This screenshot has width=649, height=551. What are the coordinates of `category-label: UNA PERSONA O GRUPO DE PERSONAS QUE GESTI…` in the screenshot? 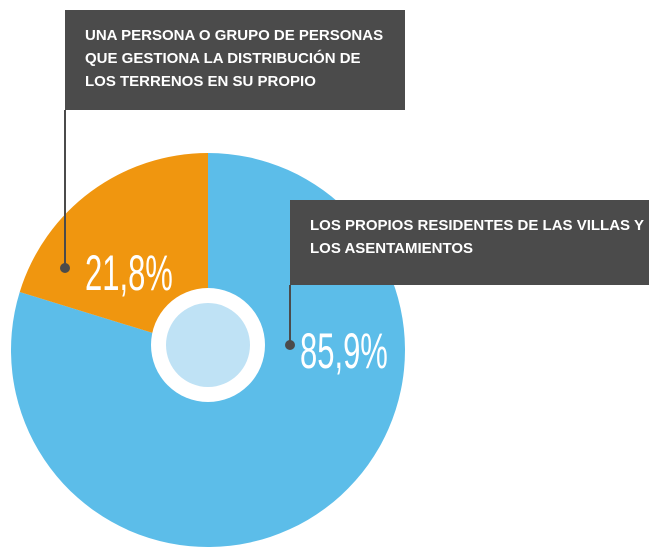 It's located at (234, 58).